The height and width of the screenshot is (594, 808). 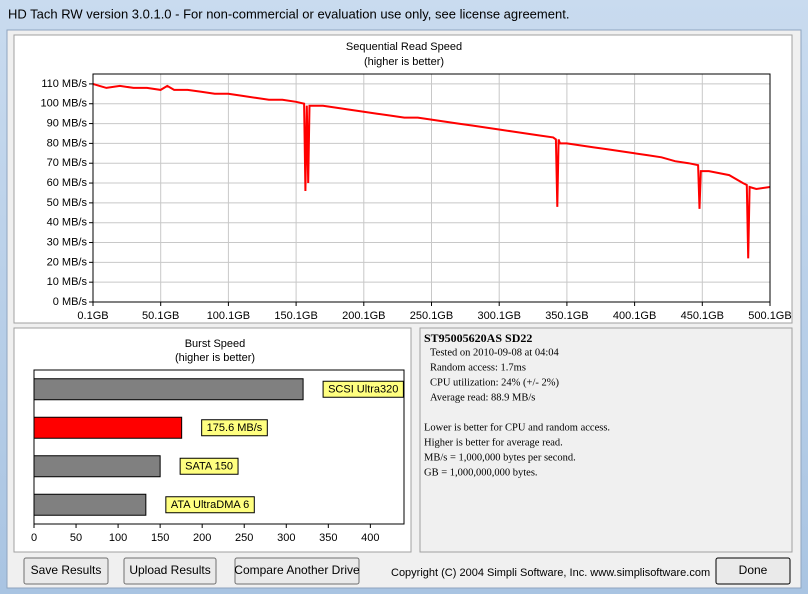 I want to click on button-label: Done, so click(x=753, y=570).